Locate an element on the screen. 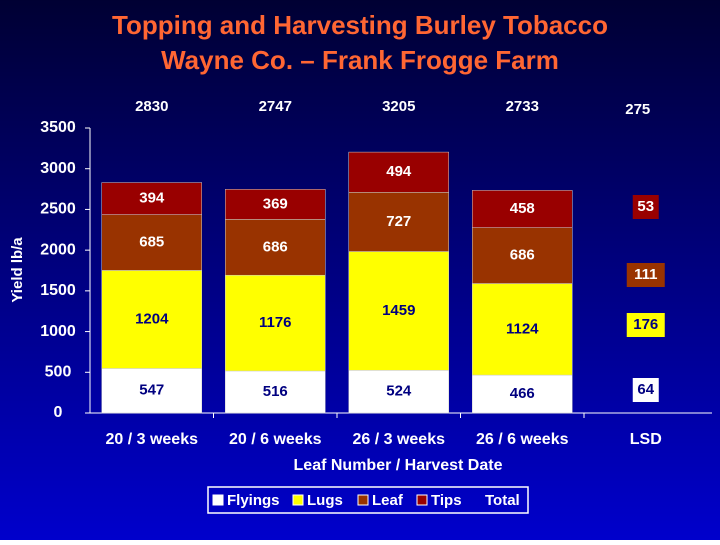 The image size is (720, 545). data-label: 369 is located at coordinates (275, 203).